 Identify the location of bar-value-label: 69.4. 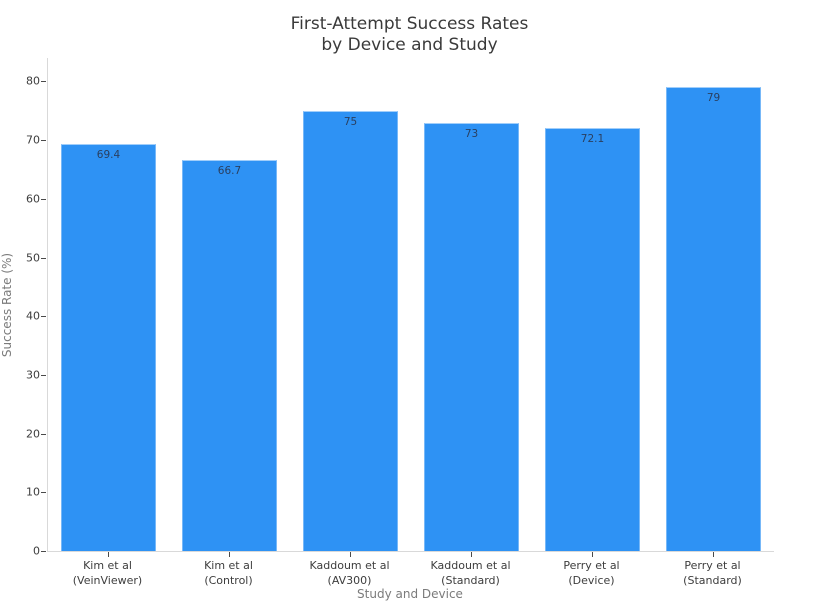
(108, 154).